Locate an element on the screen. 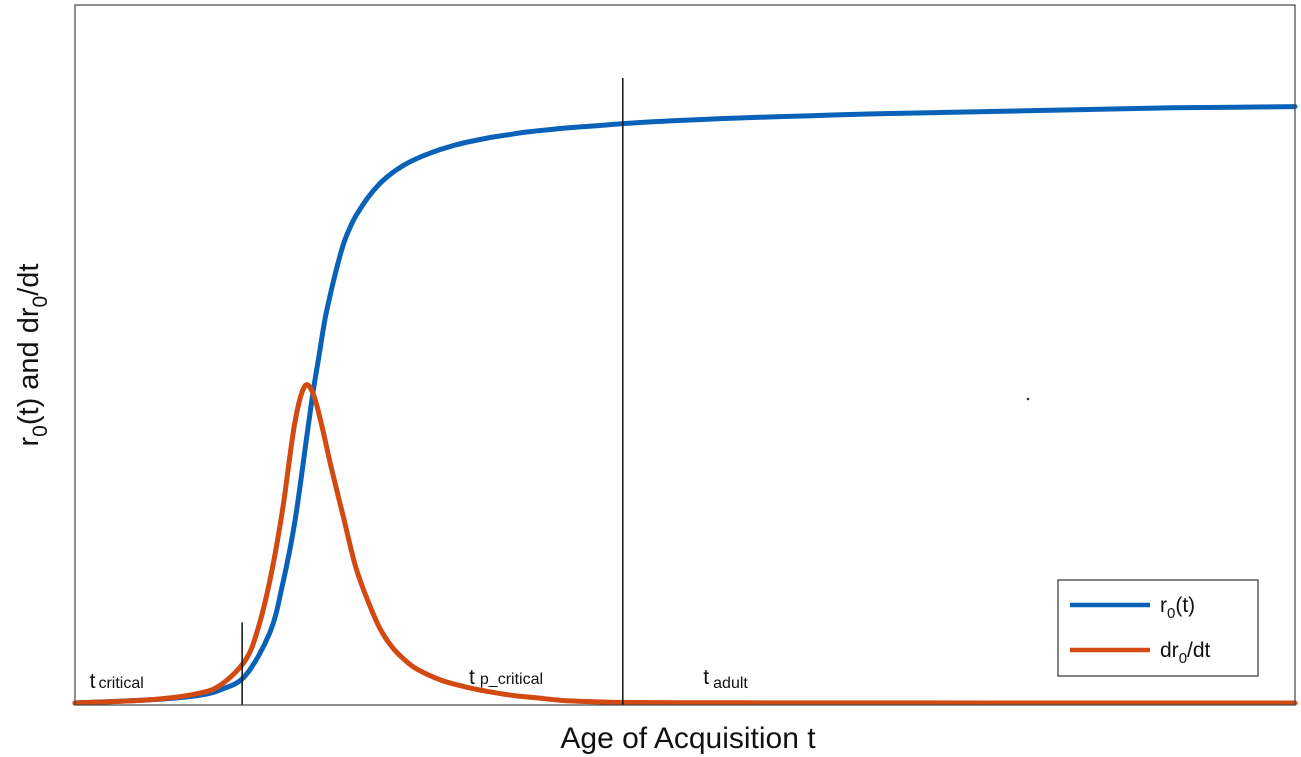 Image resolution: width=1301 pixels, height=757 pixels. t-critical-label: t critical is located at coordinates (117, 681).